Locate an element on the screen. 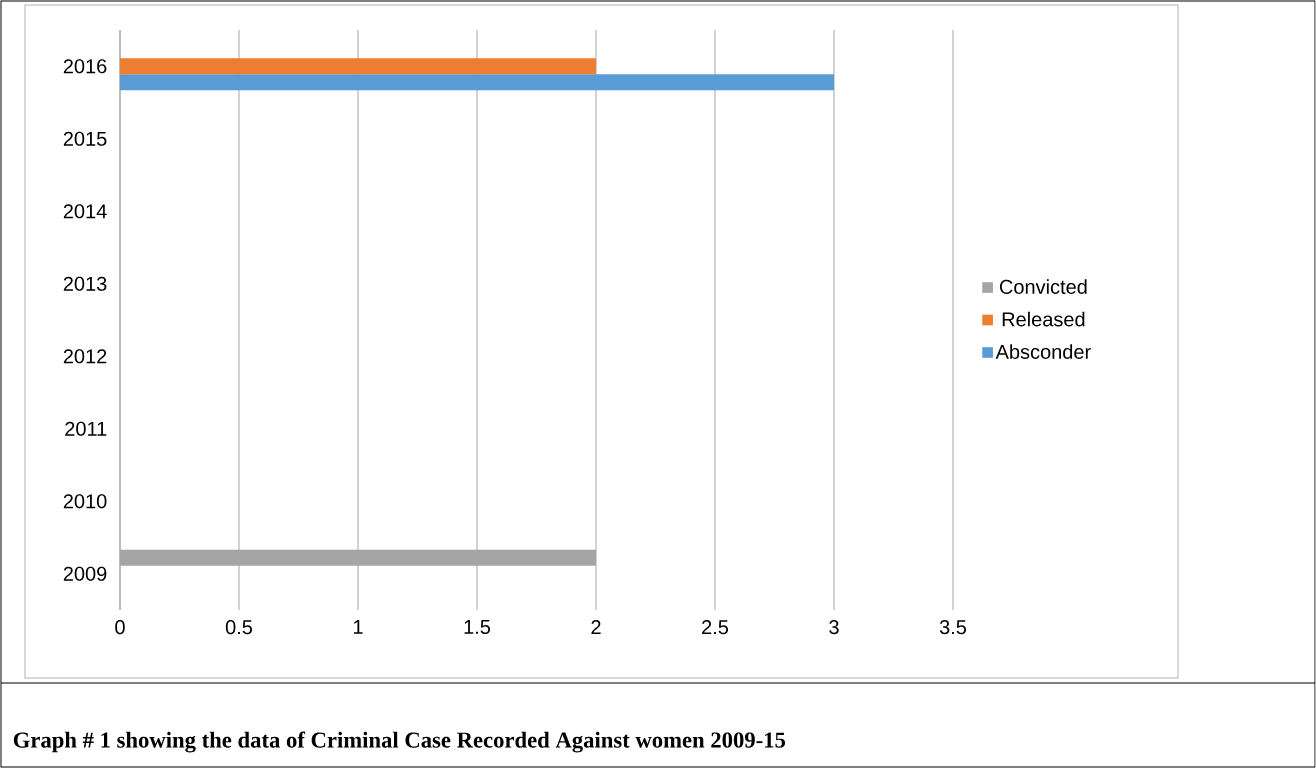  legend-label: Convicted is located at coordinates (1043, 286).